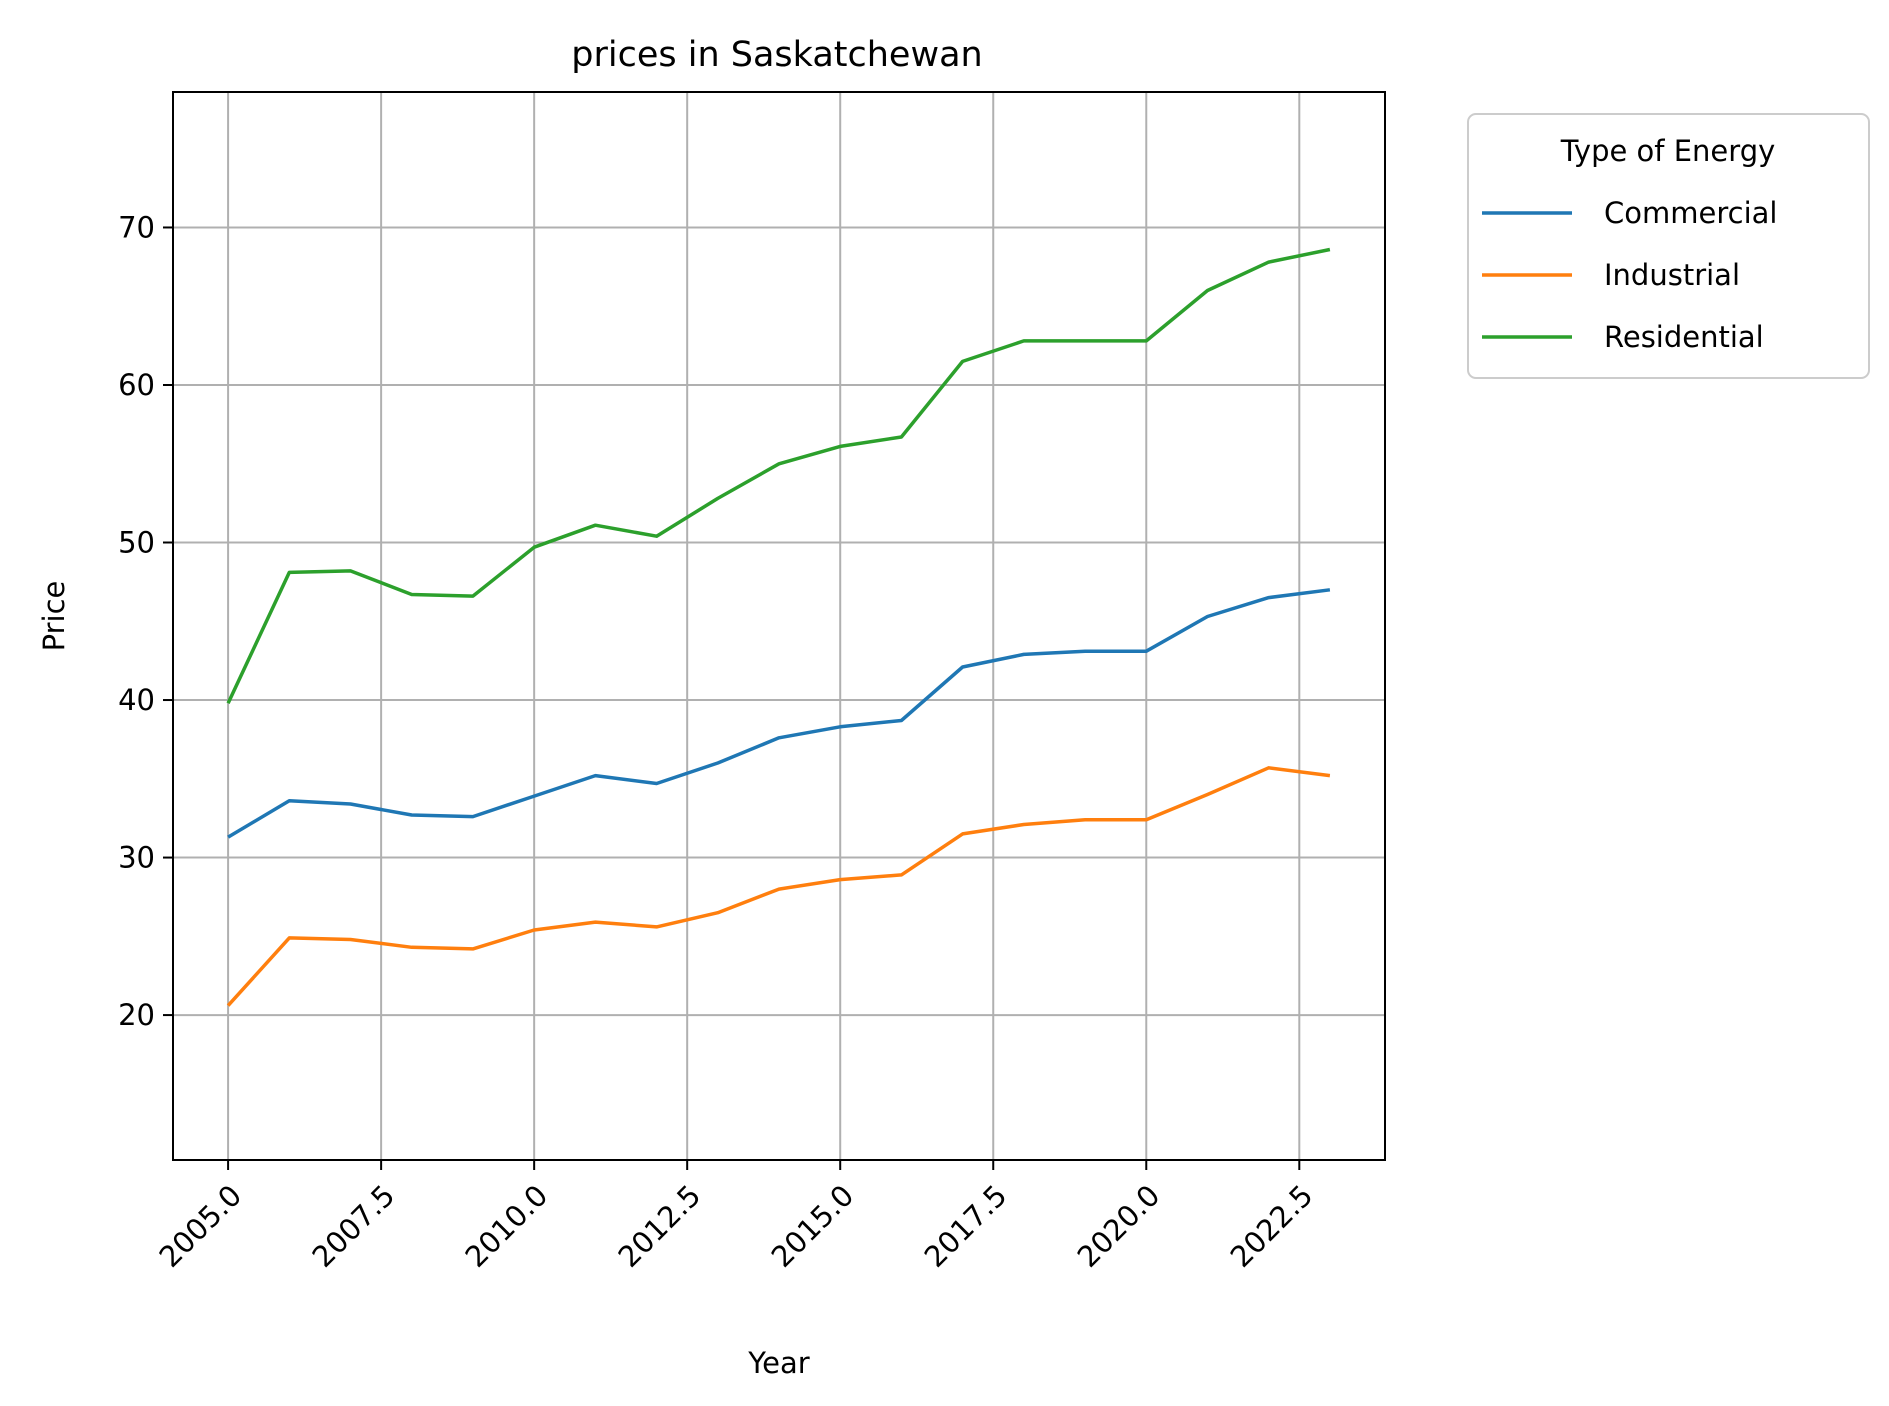 The height and width of the screenshot is (1406, 1889). Describe the element at coordinates (136, 1015) in the screenshot. I see `y-tick-label: 20` at that location.